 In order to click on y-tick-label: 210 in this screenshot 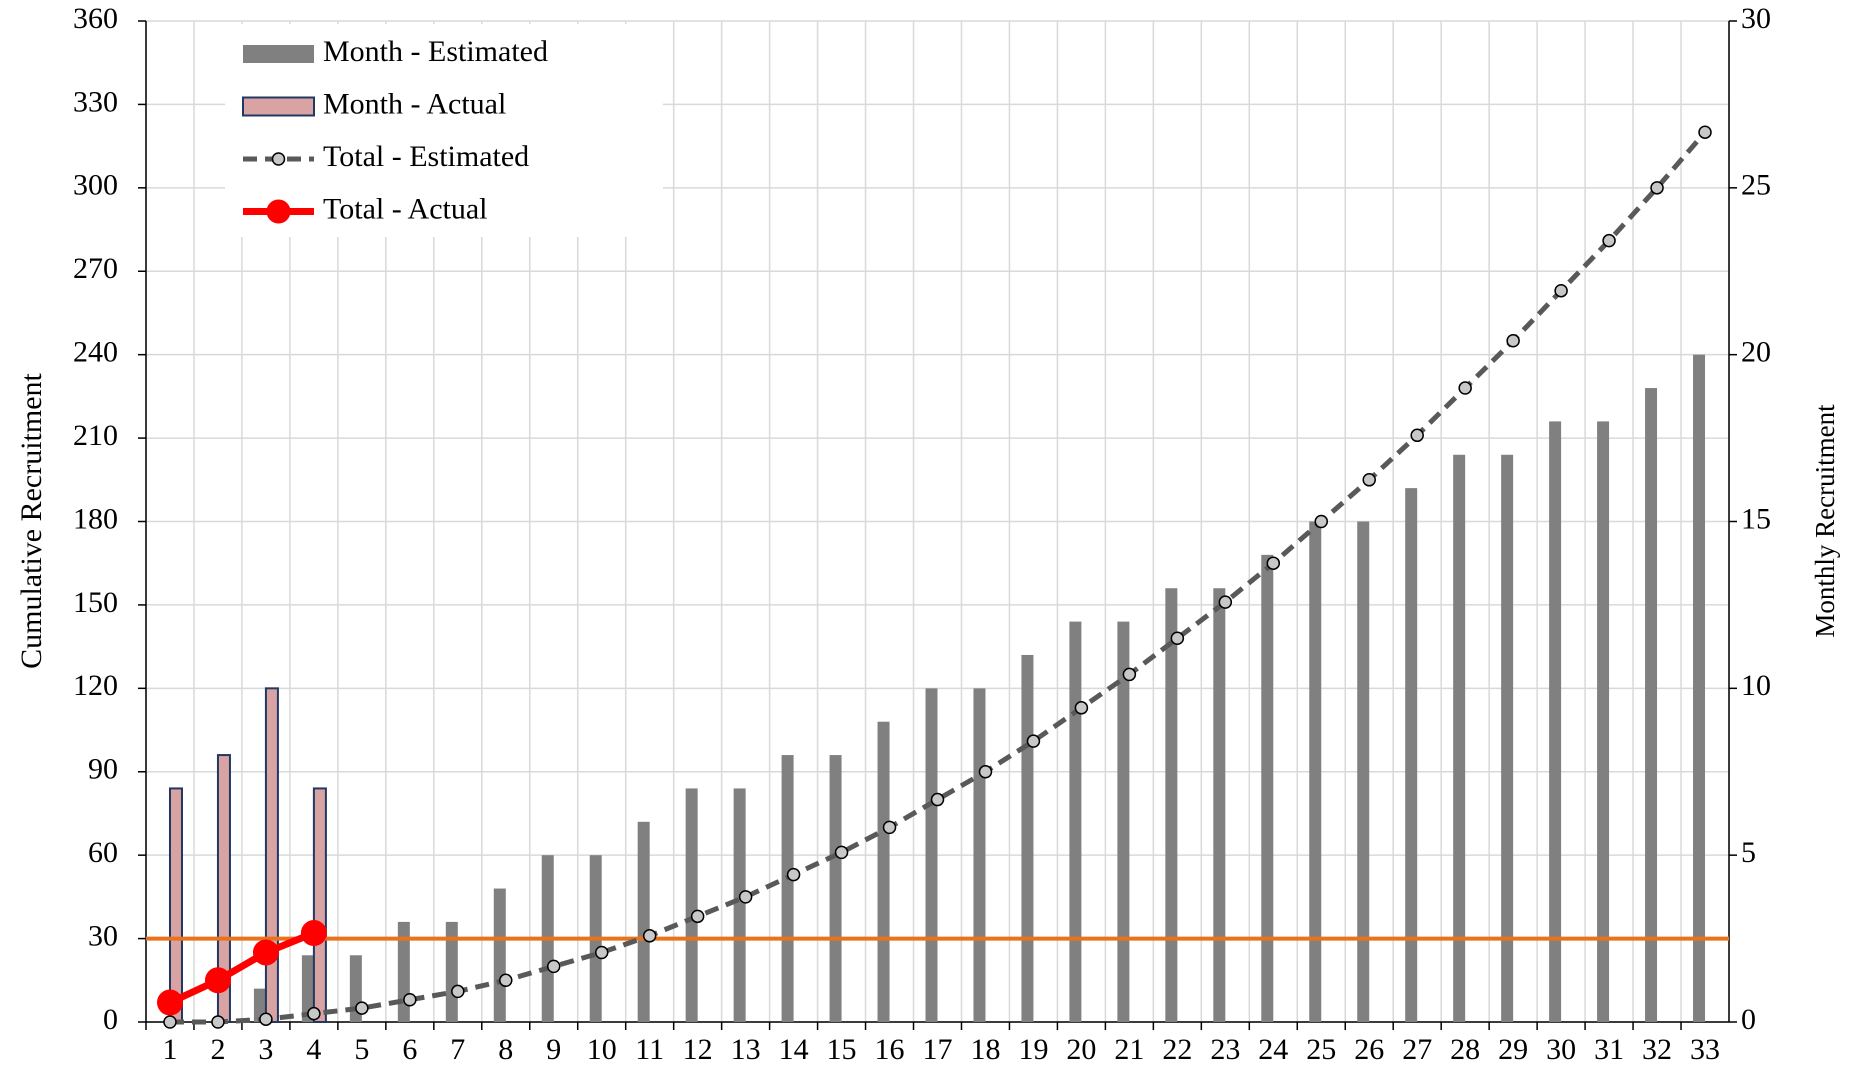, I will do `click(95, 435)`.